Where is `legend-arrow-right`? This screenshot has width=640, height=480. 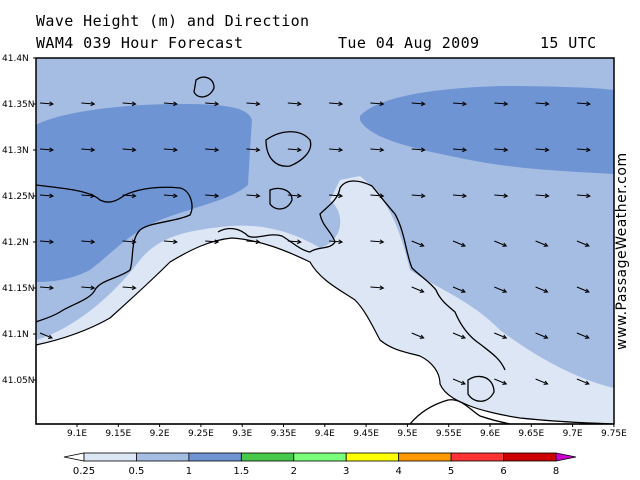
legend-arrow-right is located at coordinates (566, 457).